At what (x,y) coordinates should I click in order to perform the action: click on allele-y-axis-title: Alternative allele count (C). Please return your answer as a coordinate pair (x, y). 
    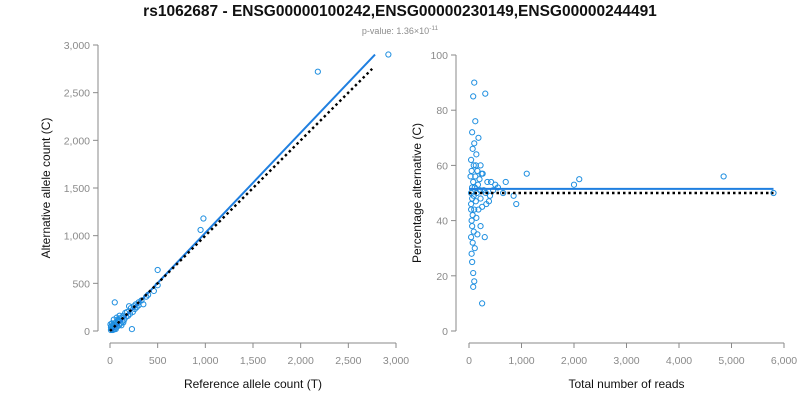
    Looking at the image, I should click on (46, 188).